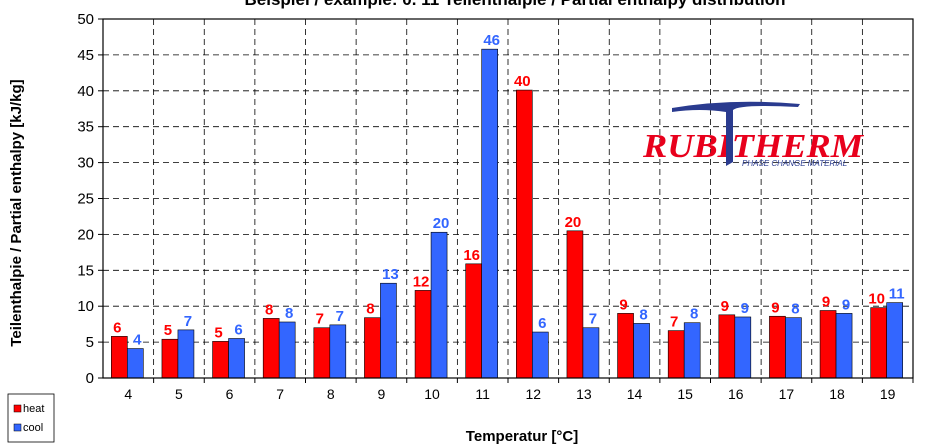 The width and height of the screenshot is (940, 444). What do you see at coordinates (432, 394) in the screenshot?
I see `x-tick-label: 10` at bounding box center [432, 394].